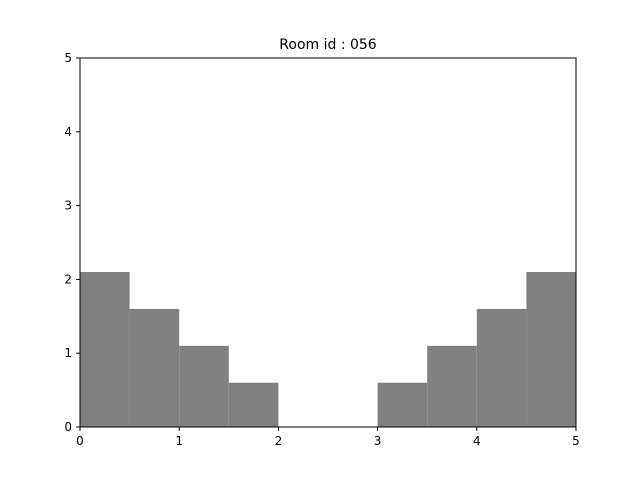 Image resolution: width=640 pixels, height=480 pixels. What do you see at coordinates (328, 437) in the screenshot?
I see `x-axis: 0 1 2 3 4 5` at bounding box center [328, 437].